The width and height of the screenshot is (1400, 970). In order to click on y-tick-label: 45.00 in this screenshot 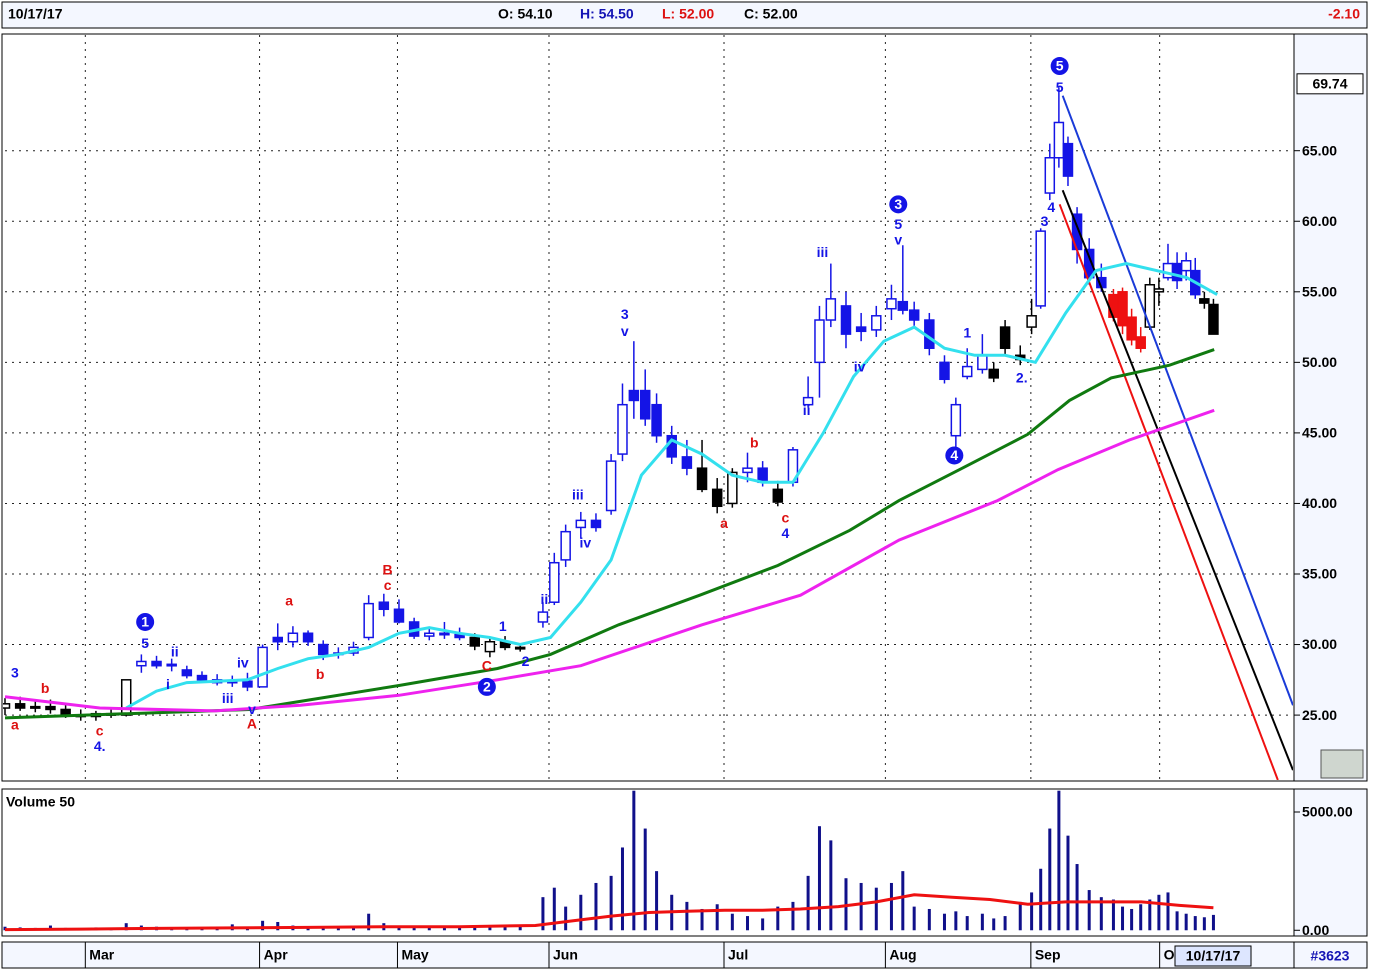, I will do `click(1319, 433)`.